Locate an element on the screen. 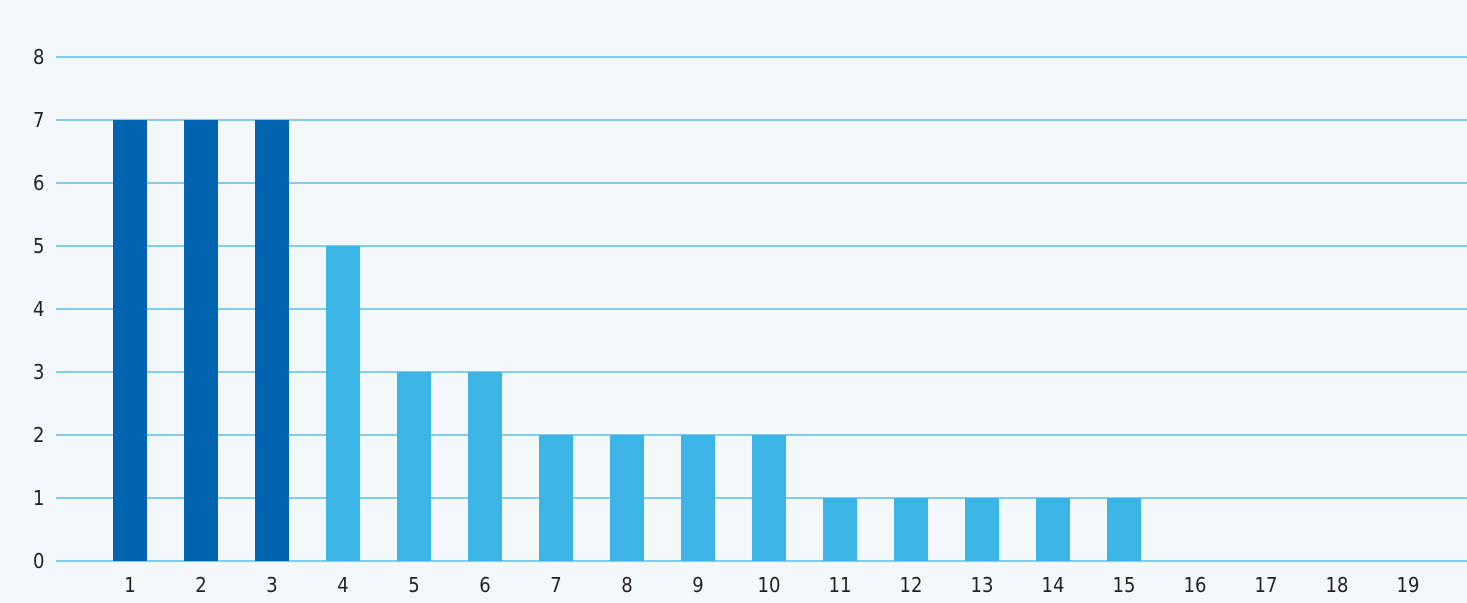 The width and height of the screenshot is (1467, 603). x-tick-label: 10 is located at coordinates (769, 585).